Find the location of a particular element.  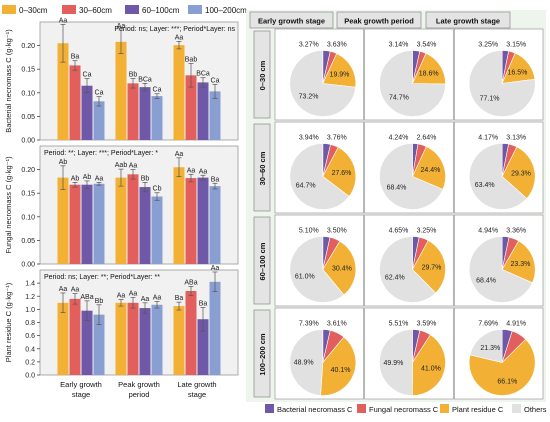

pie-percent-label: 49.9% is located at coordinates (393, 363).